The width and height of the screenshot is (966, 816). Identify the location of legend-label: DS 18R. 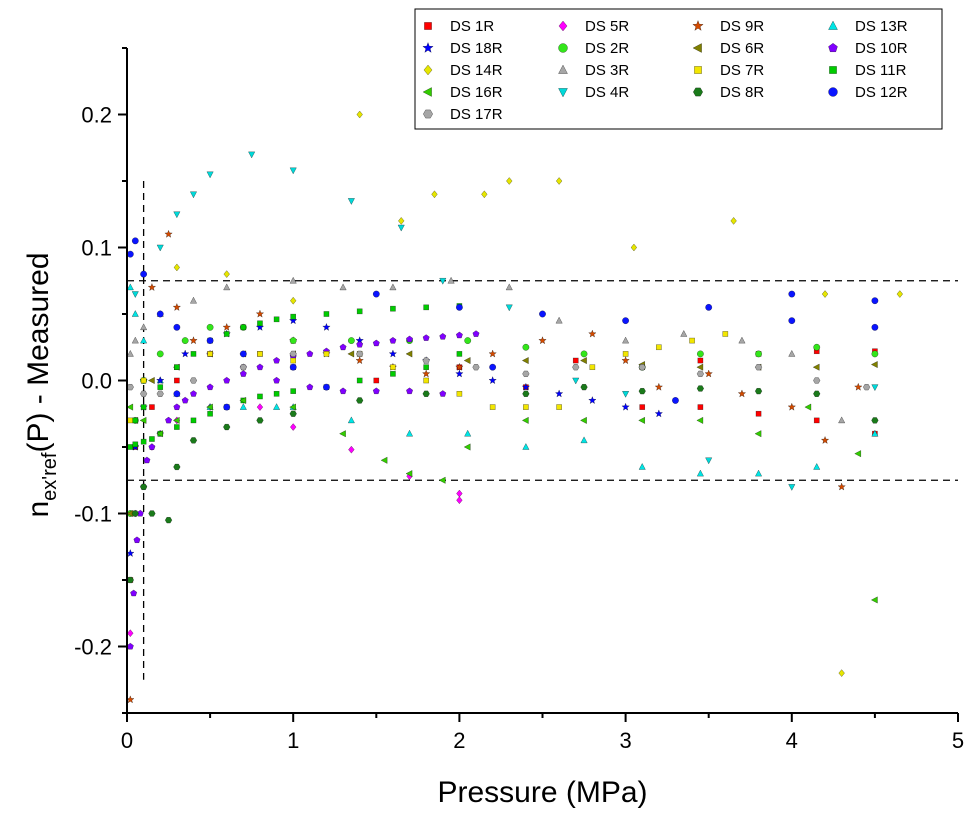
(476, 48).